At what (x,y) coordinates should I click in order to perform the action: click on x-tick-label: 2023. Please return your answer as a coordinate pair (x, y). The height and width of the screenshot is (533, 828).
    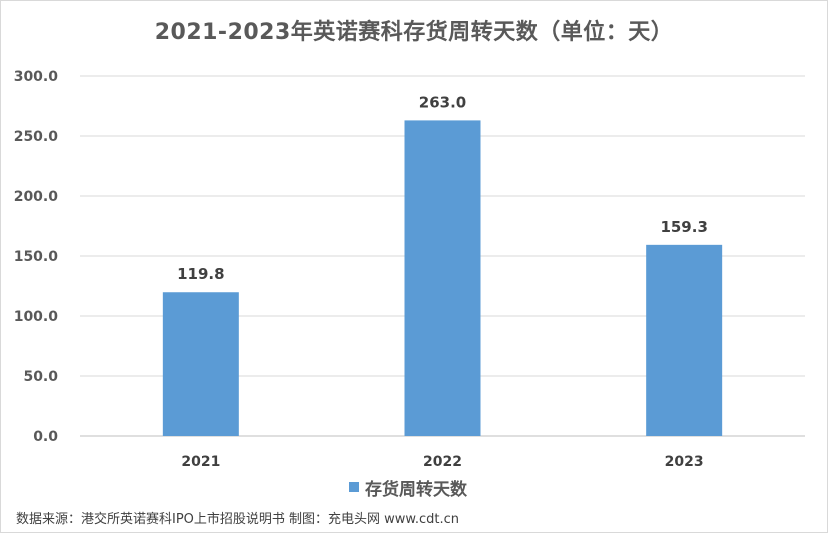
    Looking at the image, I should click on (684, 462).